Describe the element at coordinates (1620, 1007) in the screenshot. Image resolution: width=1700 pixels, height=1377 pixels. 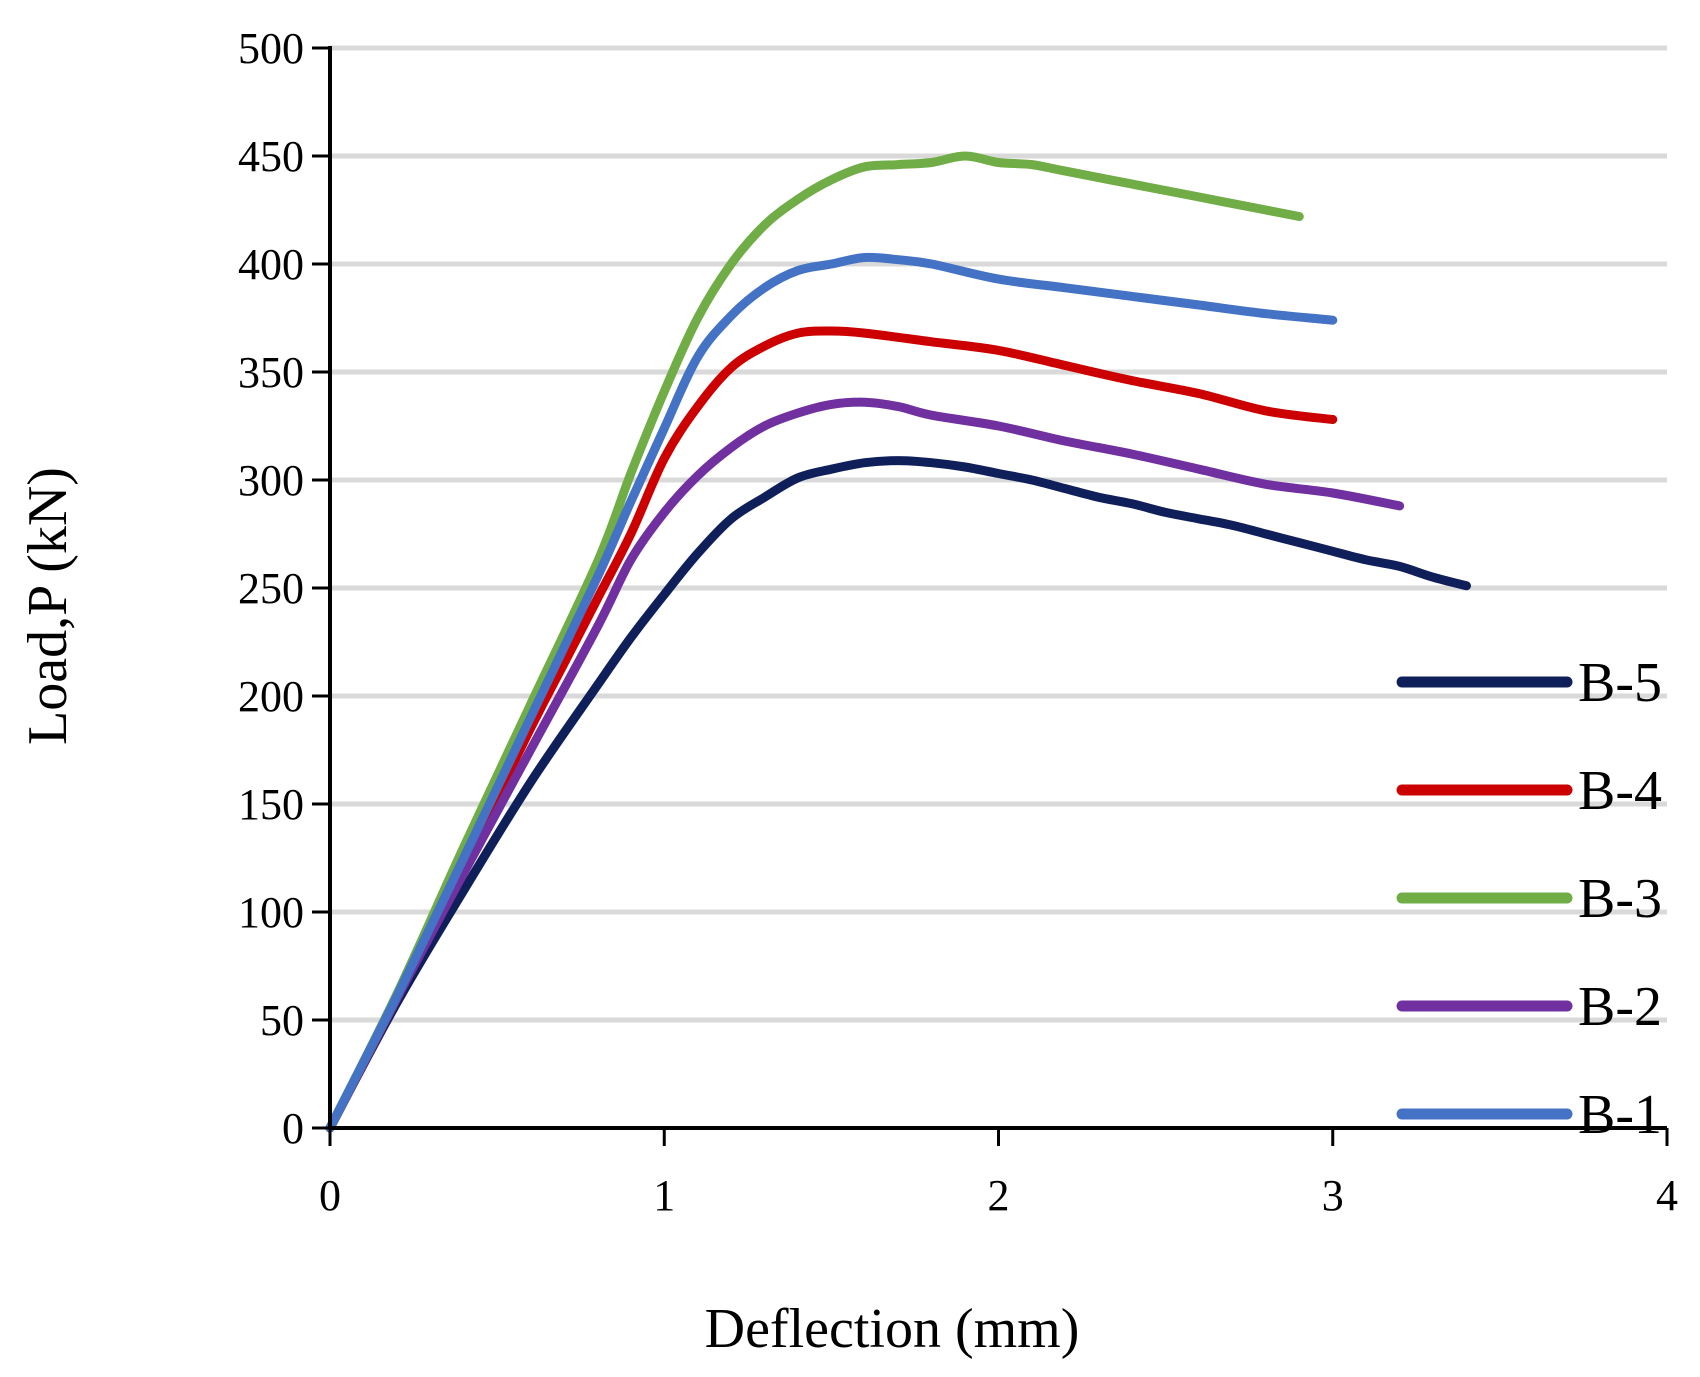
I see `legend-label: B-2` at that location.